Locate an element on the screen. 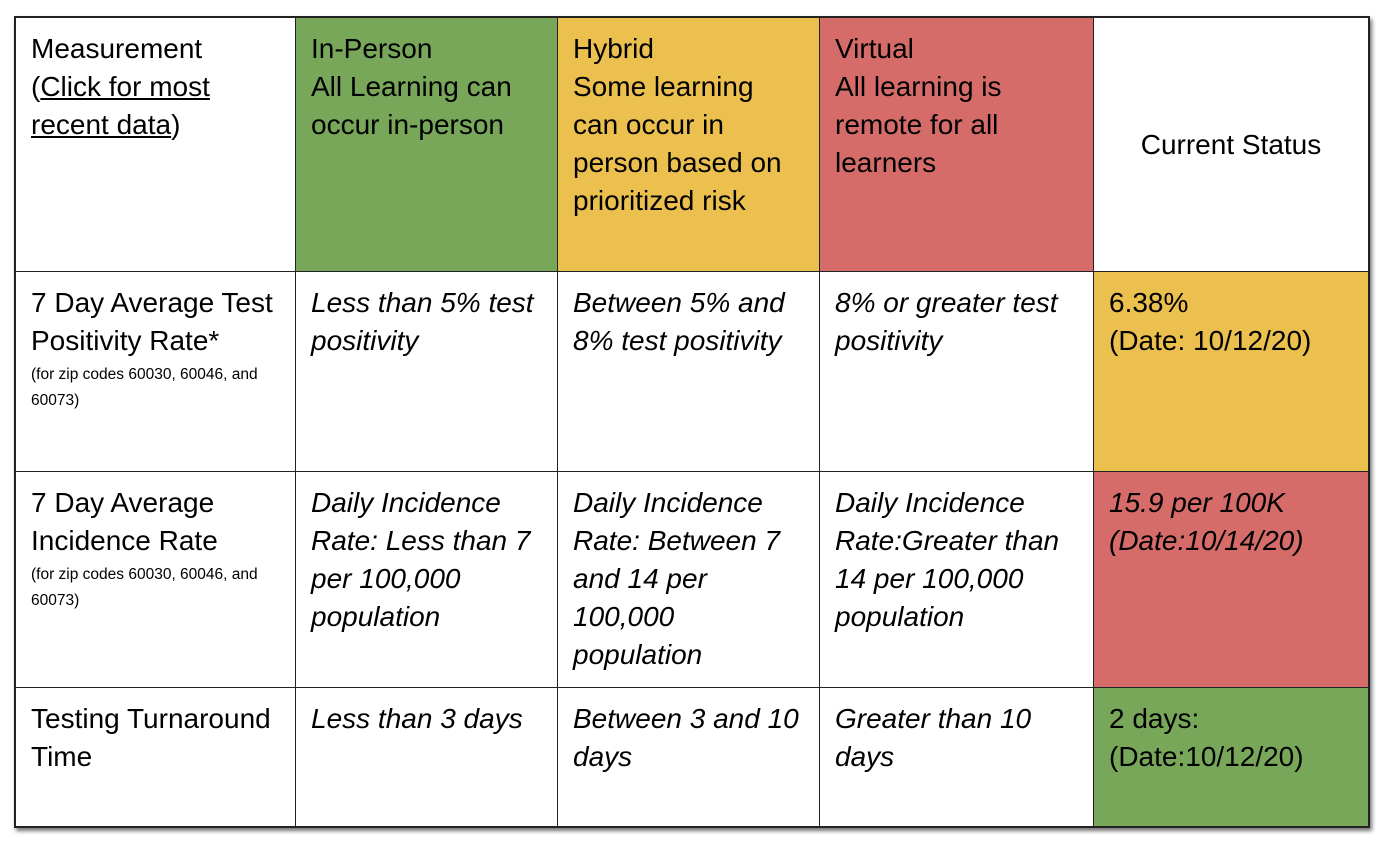 The image size is (1392, 844). status-value: 15.9 per 100K is located at coordinates (1197, 502).